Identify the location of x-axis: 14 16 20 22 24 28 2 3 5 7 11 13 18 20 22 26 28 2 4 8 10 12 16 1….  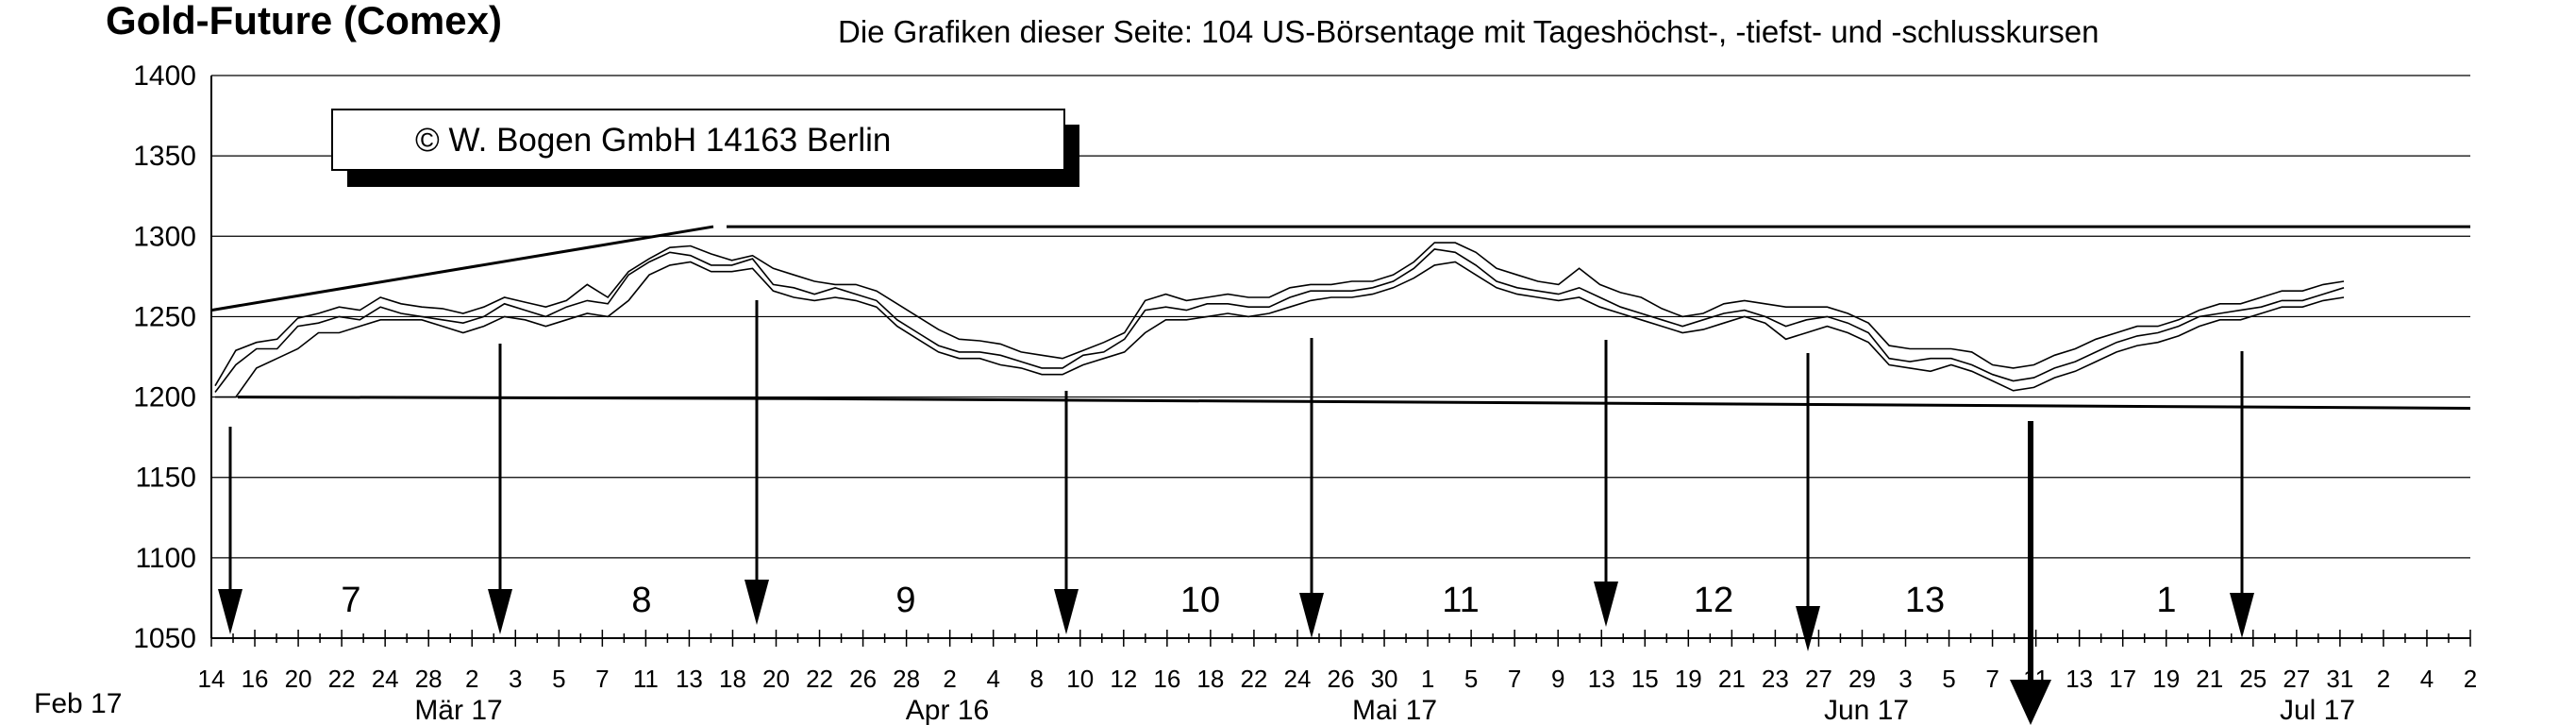
(1337, 677).